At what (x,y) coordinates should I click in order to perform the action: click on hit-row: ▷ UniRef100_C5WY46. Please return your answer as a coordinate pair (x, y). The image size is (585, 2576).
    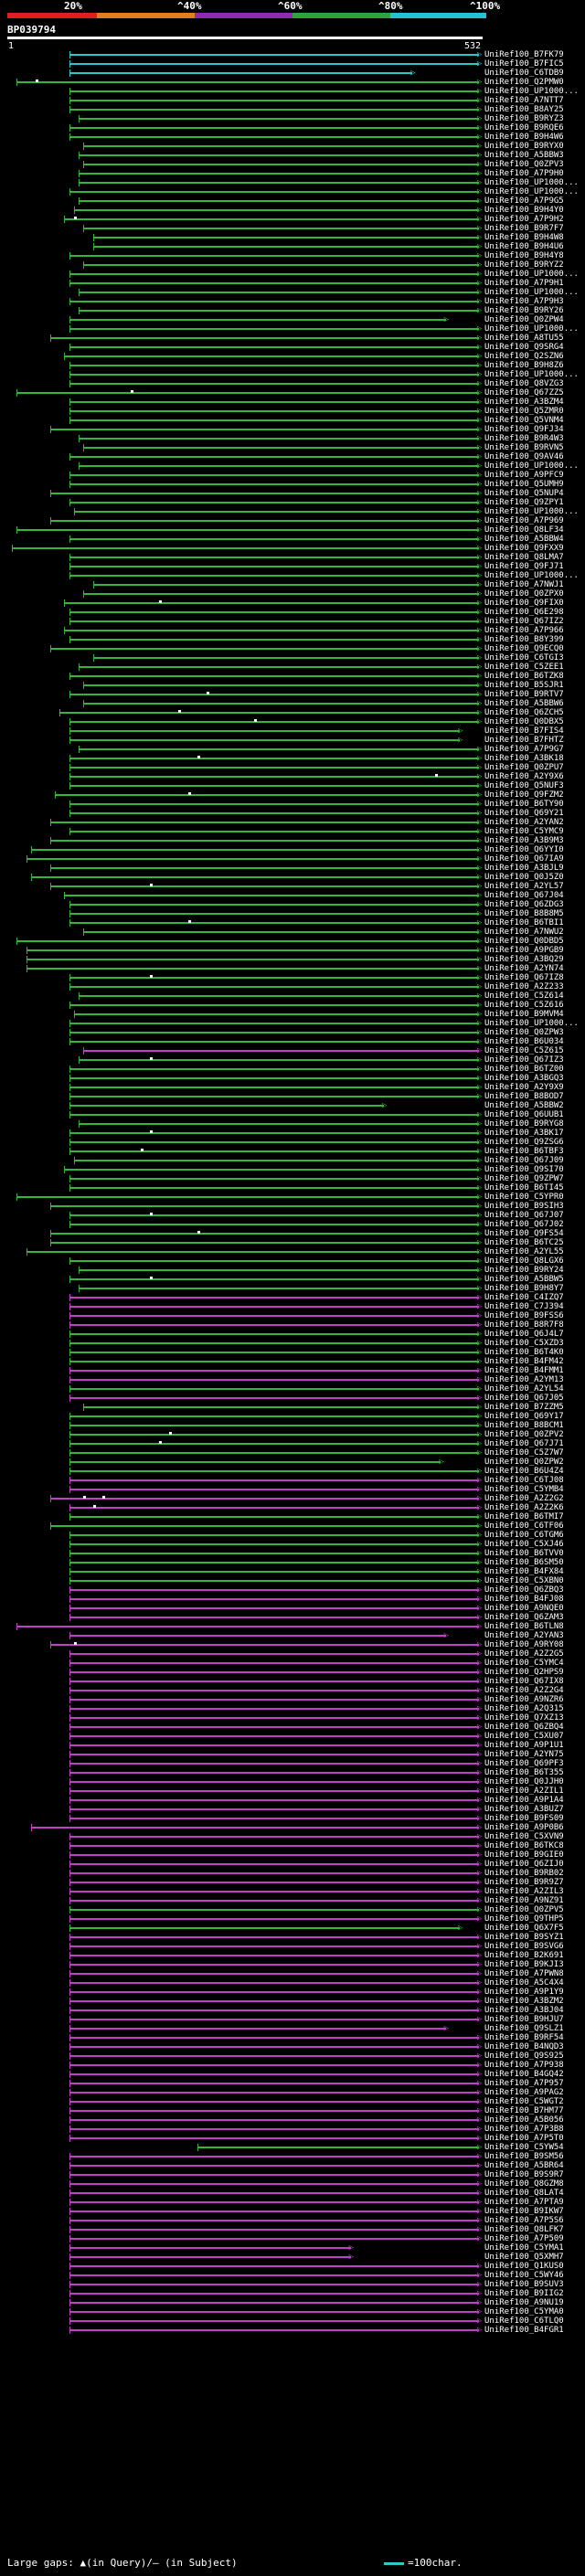
    Looking at the image, I should click on (293, 2275).